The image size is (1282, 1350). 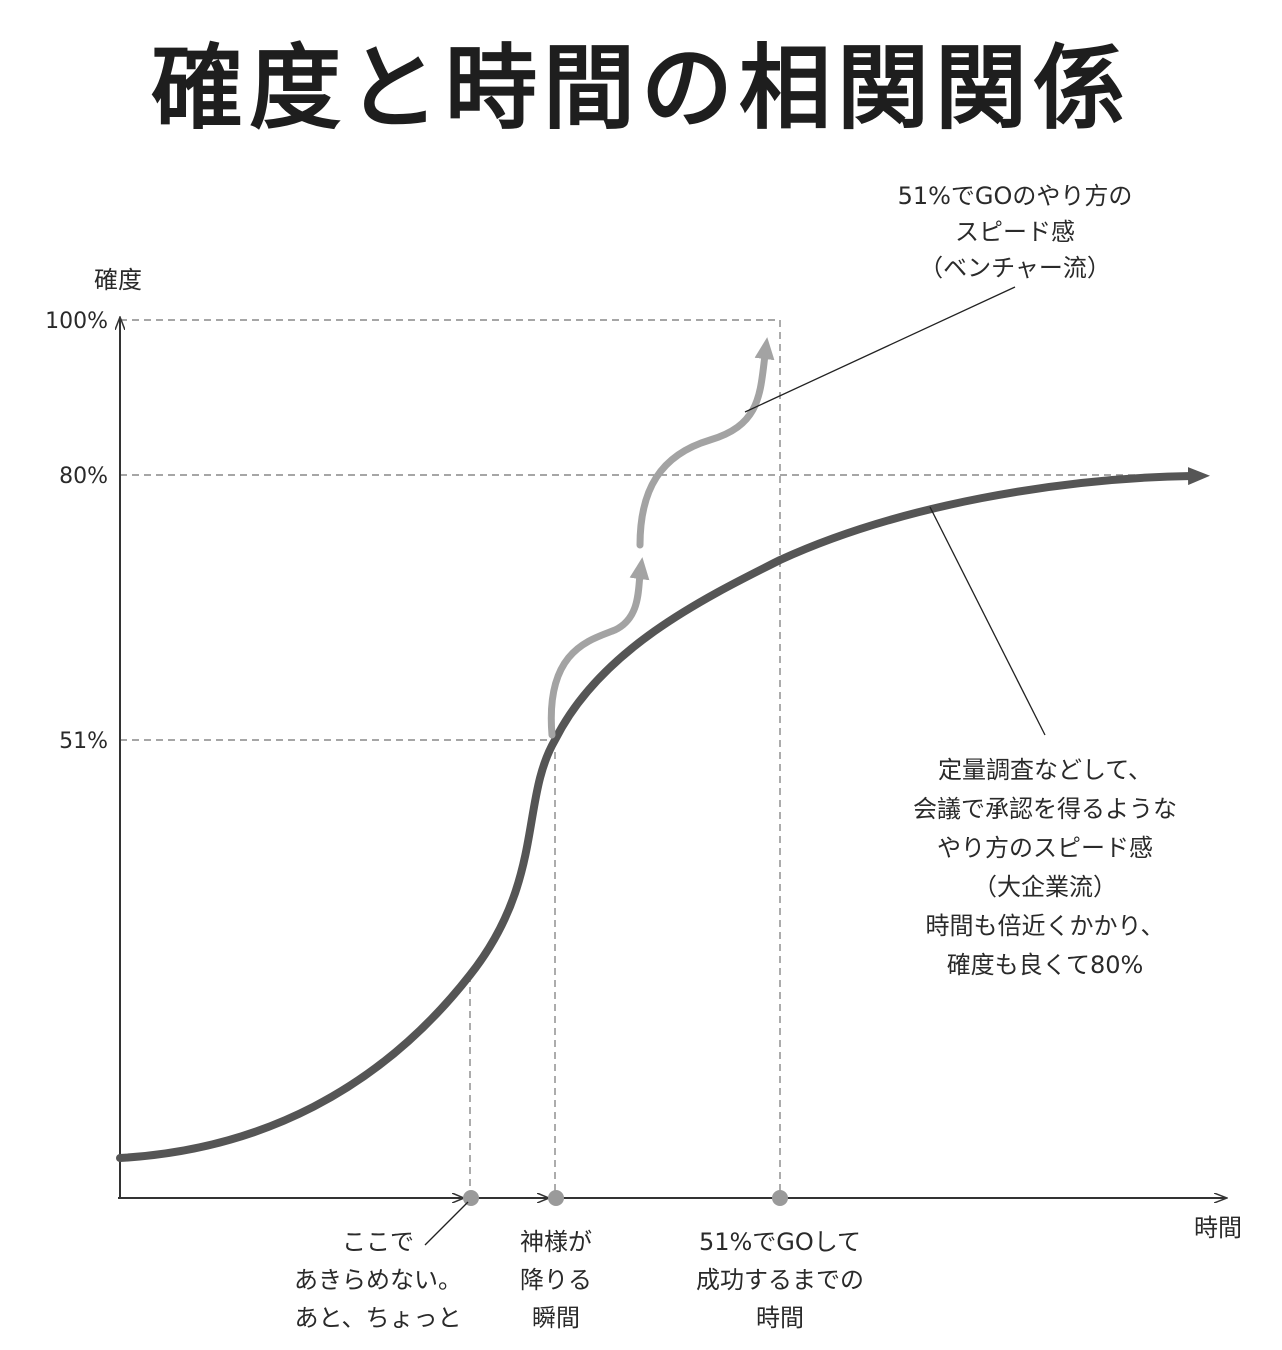 I want to click on svg-text: 成功するまでの, so click(x=780, y=1280).